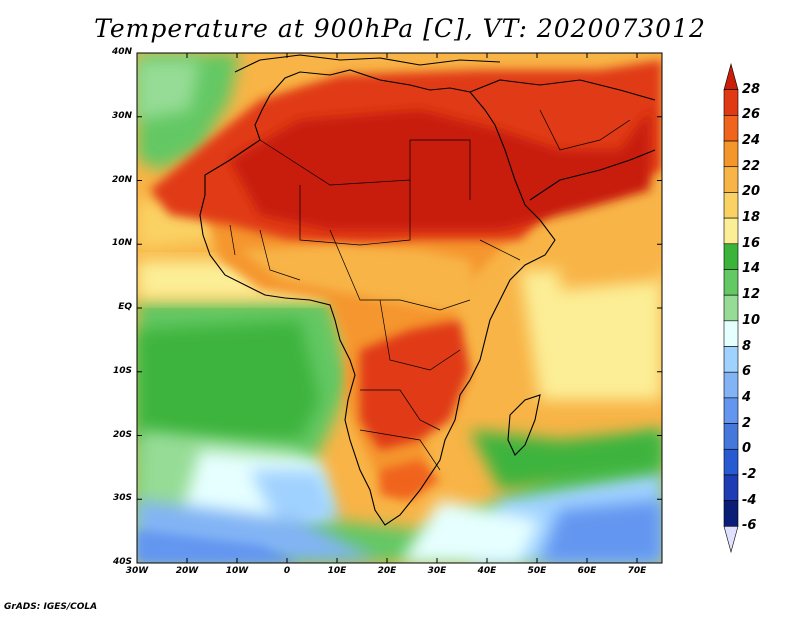 This screenshot has height=618, width=800. I want to click on colorbar-label: 24, so click(751, 141).